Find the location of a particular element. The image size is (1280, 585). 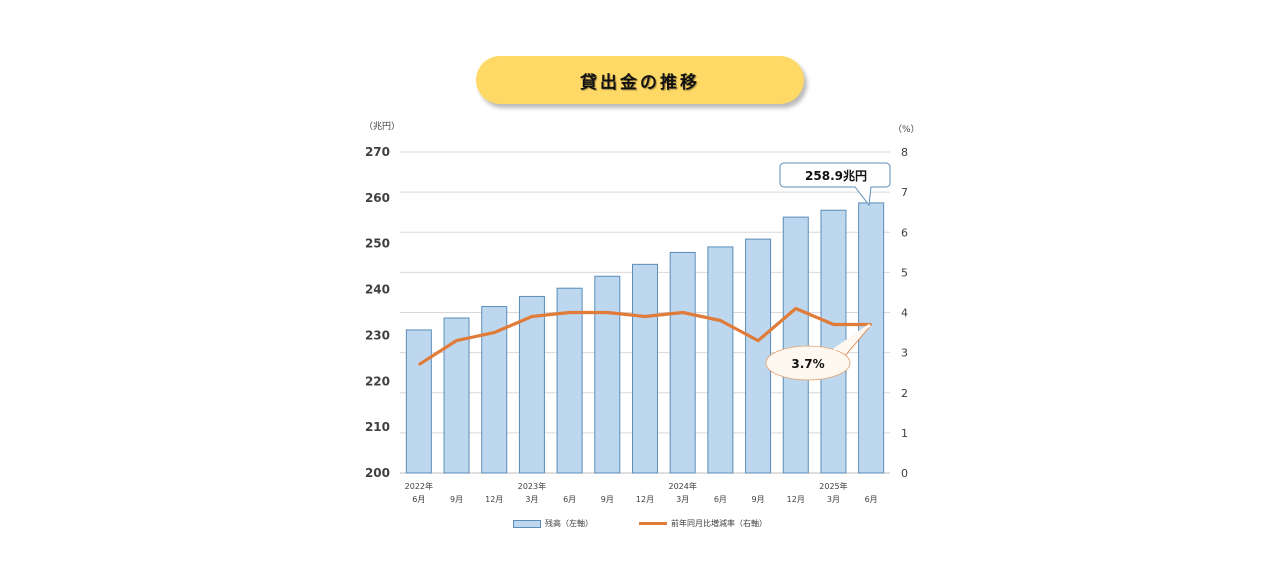

legend-item-growth-rate: 前年同月比増減率（右軸） is located at coordinates (703, 523).